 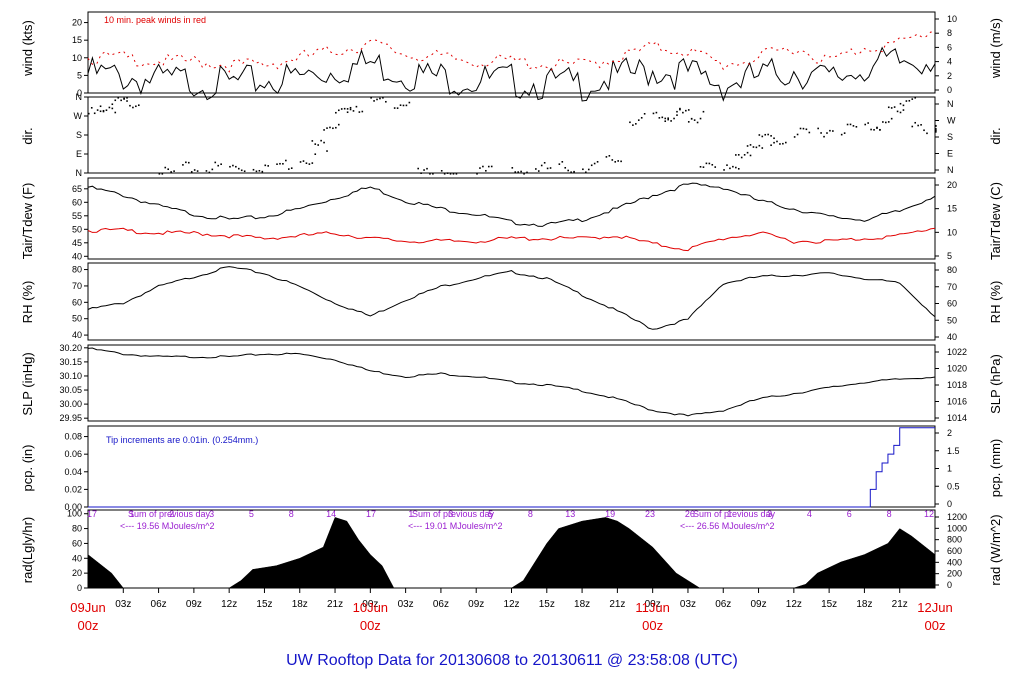 What do you see at coordinates (952, 337) in the screenshot?
I see `ytick-right-label-rh-0: 40` at bounding box center [952, 337].